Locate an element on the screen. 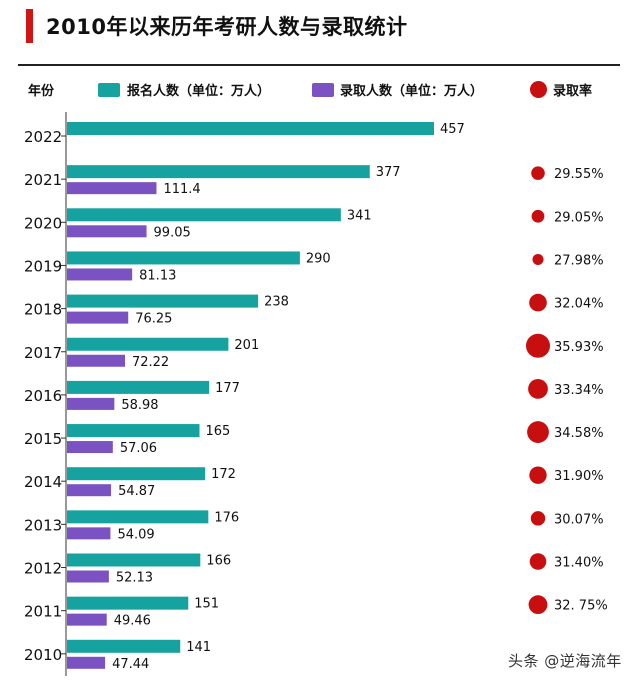  legend-year-header: 年份 is located at coordinates (41, 91).